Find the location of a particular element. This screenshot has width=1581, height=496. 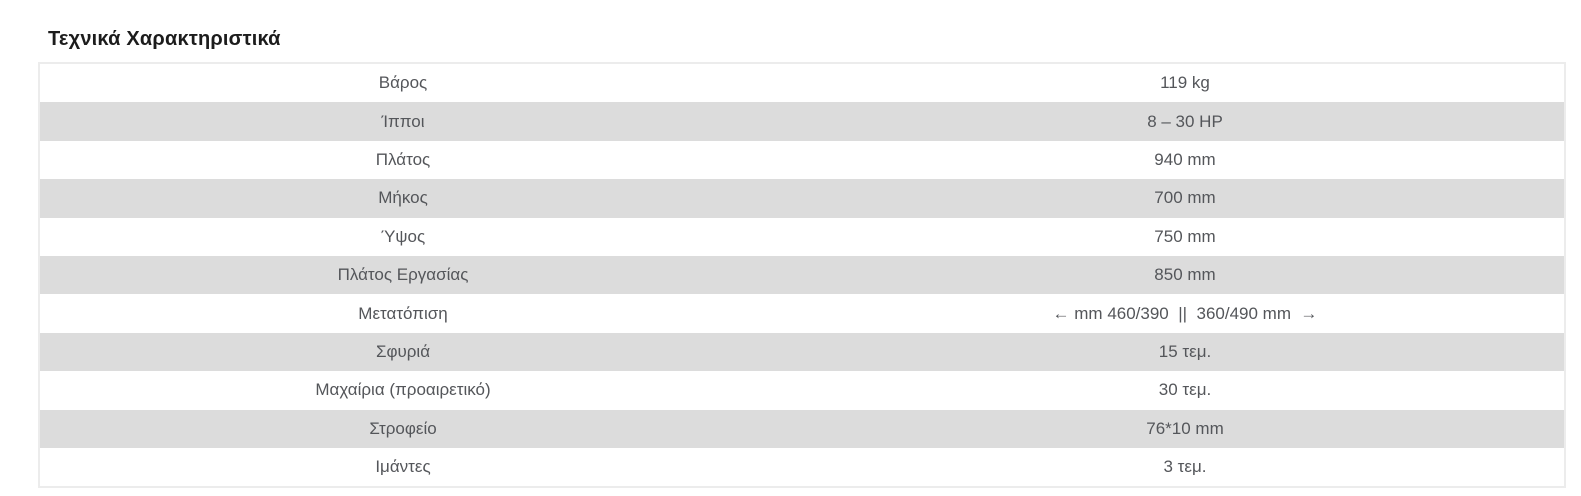

page-title: Τεχνικά Χαρακτηριστικά is located at coordinates (164, 38).